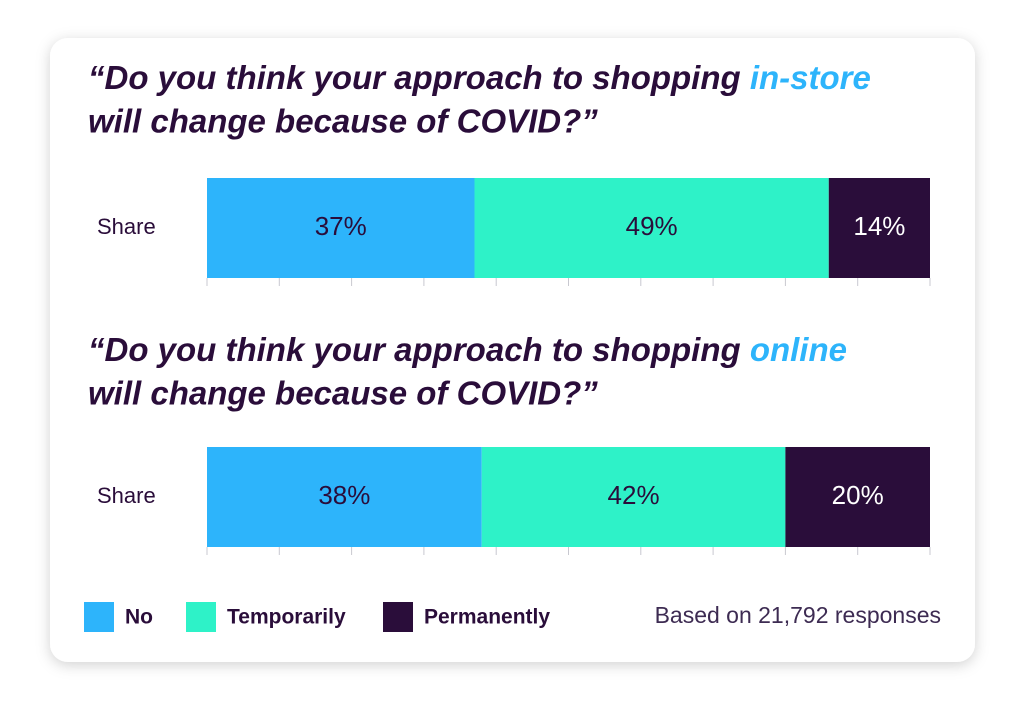 The height and width of the screenshot is (713, 1024). Describe the element at coordinates (139, 617) in the screenshot. I see `legend-label: No` at that location.